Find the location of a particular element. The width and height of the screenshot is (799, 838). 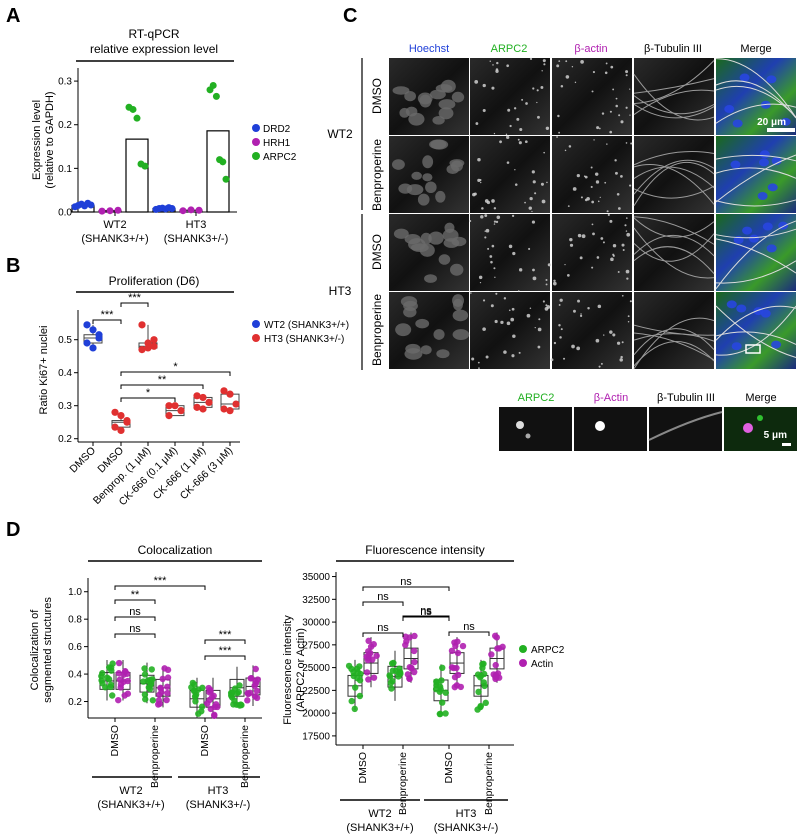

legend-dot-hrh1 is located at coordinates (256, 142).